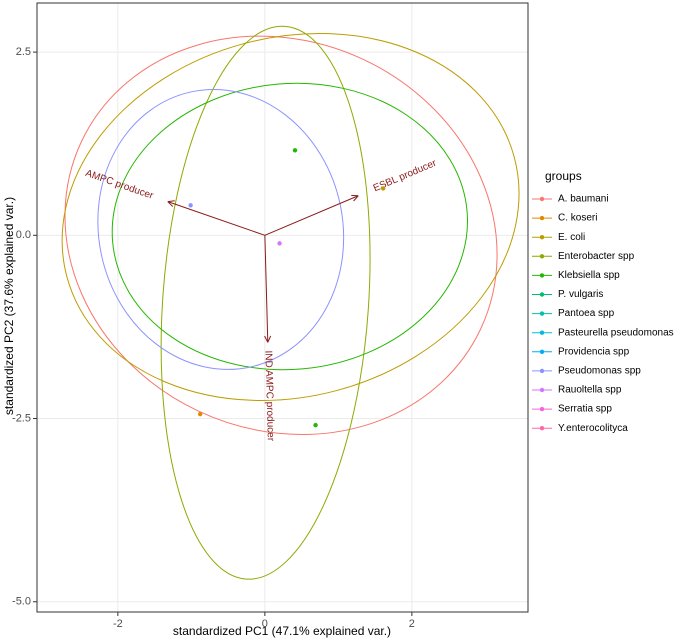 Image resolution: width=685 pixels, height=644 pixels. What do you see at coordinates (23, 235) in the screenshot?
I see `y-tick-label: 0.0` at bounding box center [23, 235].